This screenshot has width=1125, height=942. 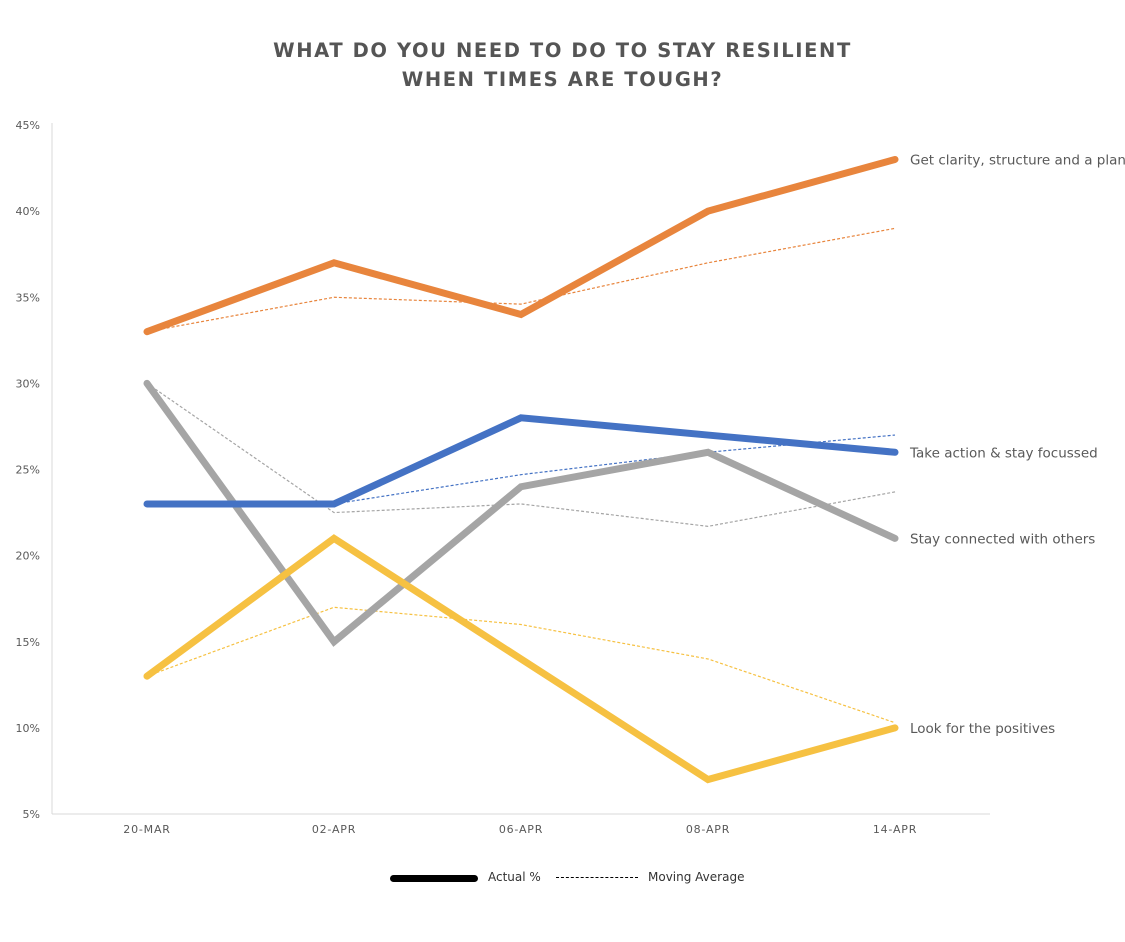 I want to click on moving-average-line-stay-connected-with-others, so click(x=521, y=454).